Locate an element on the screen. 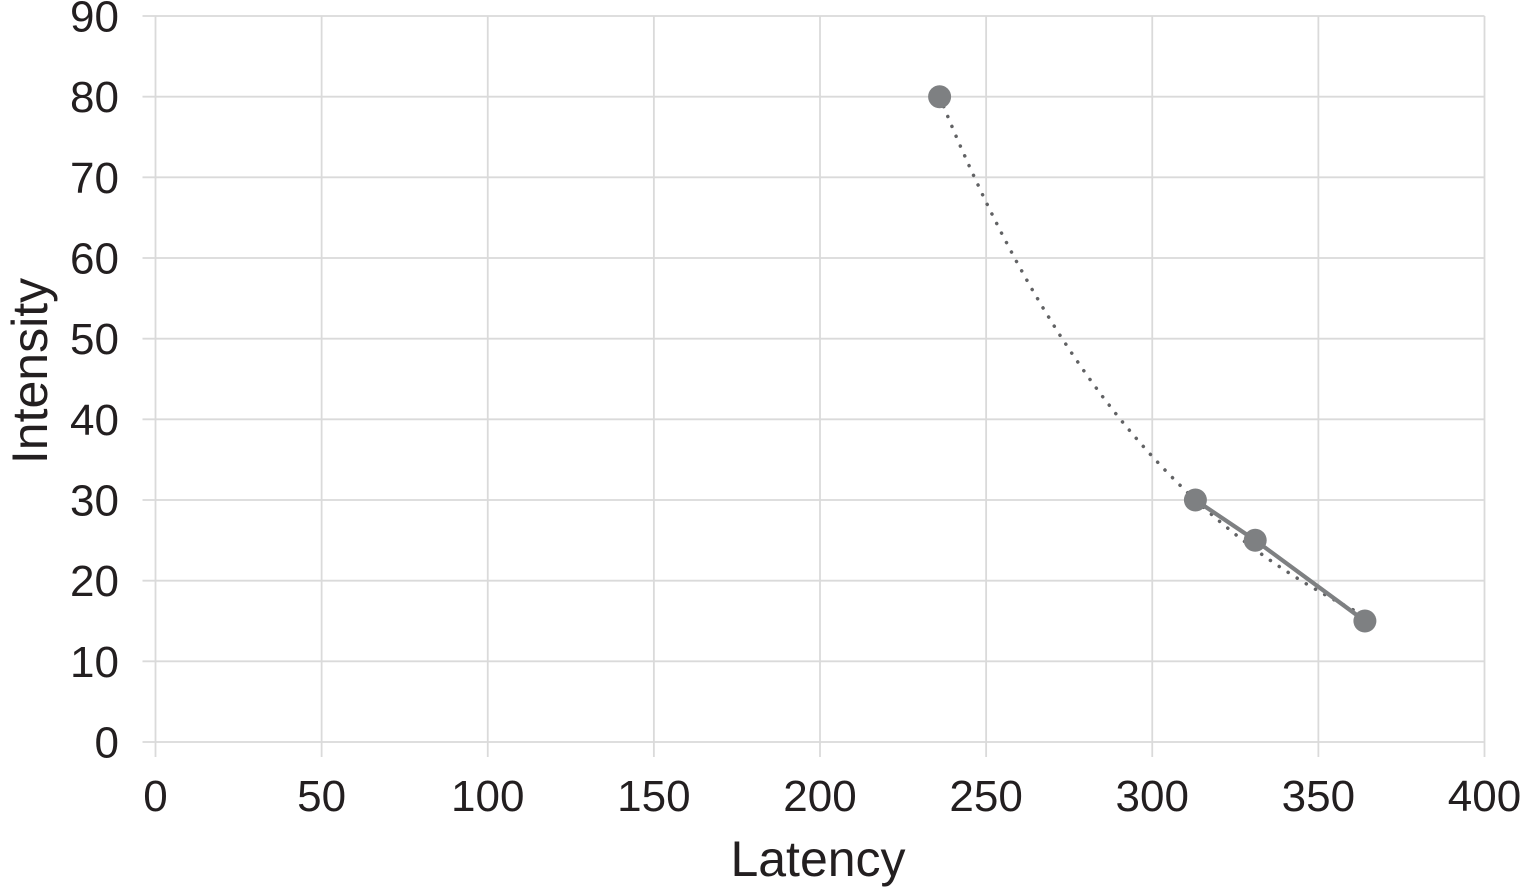 This screenshot has height=889, width=1521. x-tick-label: 400 is located at coordinates (1484, 796).